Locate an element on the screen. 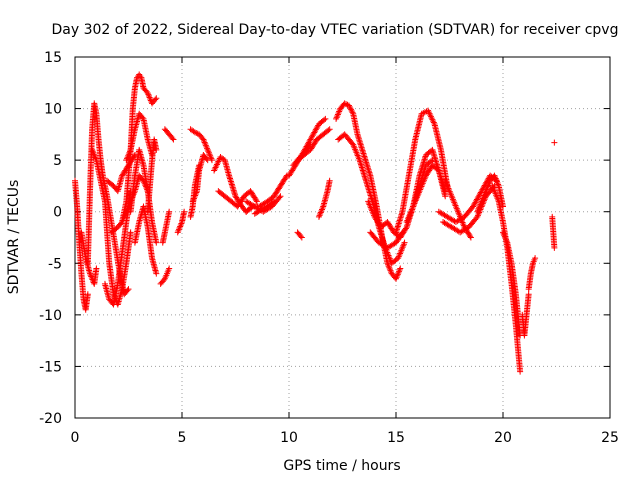 The image size is (640, 480). x-tick-label: 20 is located at coordinates (503, 438).